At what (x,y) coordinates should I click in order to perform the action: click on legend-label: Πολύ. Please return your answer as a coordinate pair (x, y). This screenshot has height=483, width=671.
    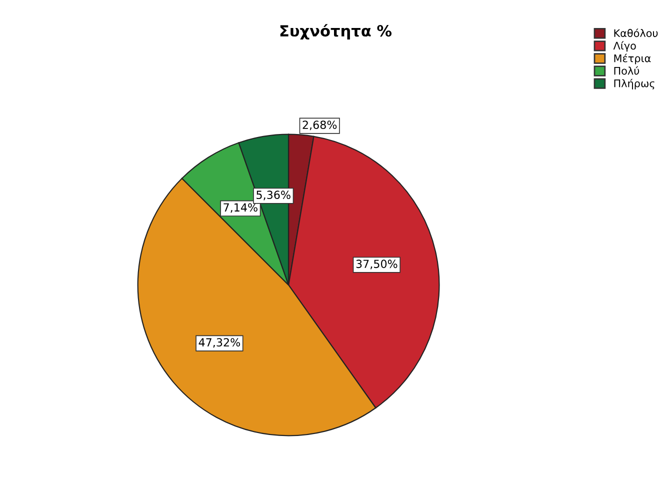
    Looking at the image, I should click on (627, 70).